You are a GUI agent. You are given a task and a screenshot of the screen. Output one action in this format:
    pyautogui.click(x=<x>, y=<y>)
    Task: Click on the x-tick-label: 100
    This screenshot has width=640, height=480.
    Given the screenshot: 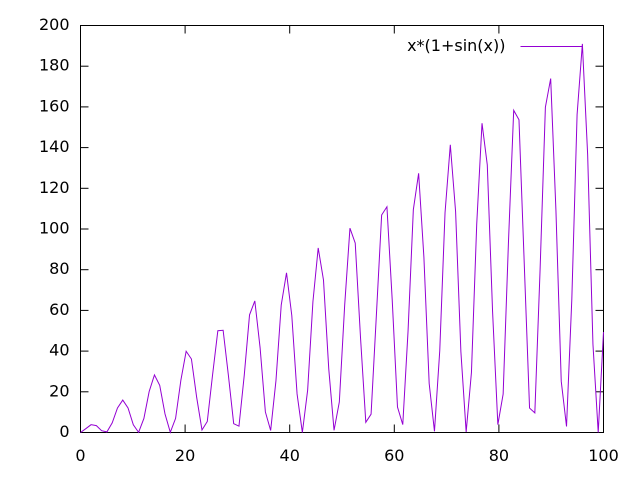 What is the action you would take?
    pyautogui.click(x=603, y=455)
    